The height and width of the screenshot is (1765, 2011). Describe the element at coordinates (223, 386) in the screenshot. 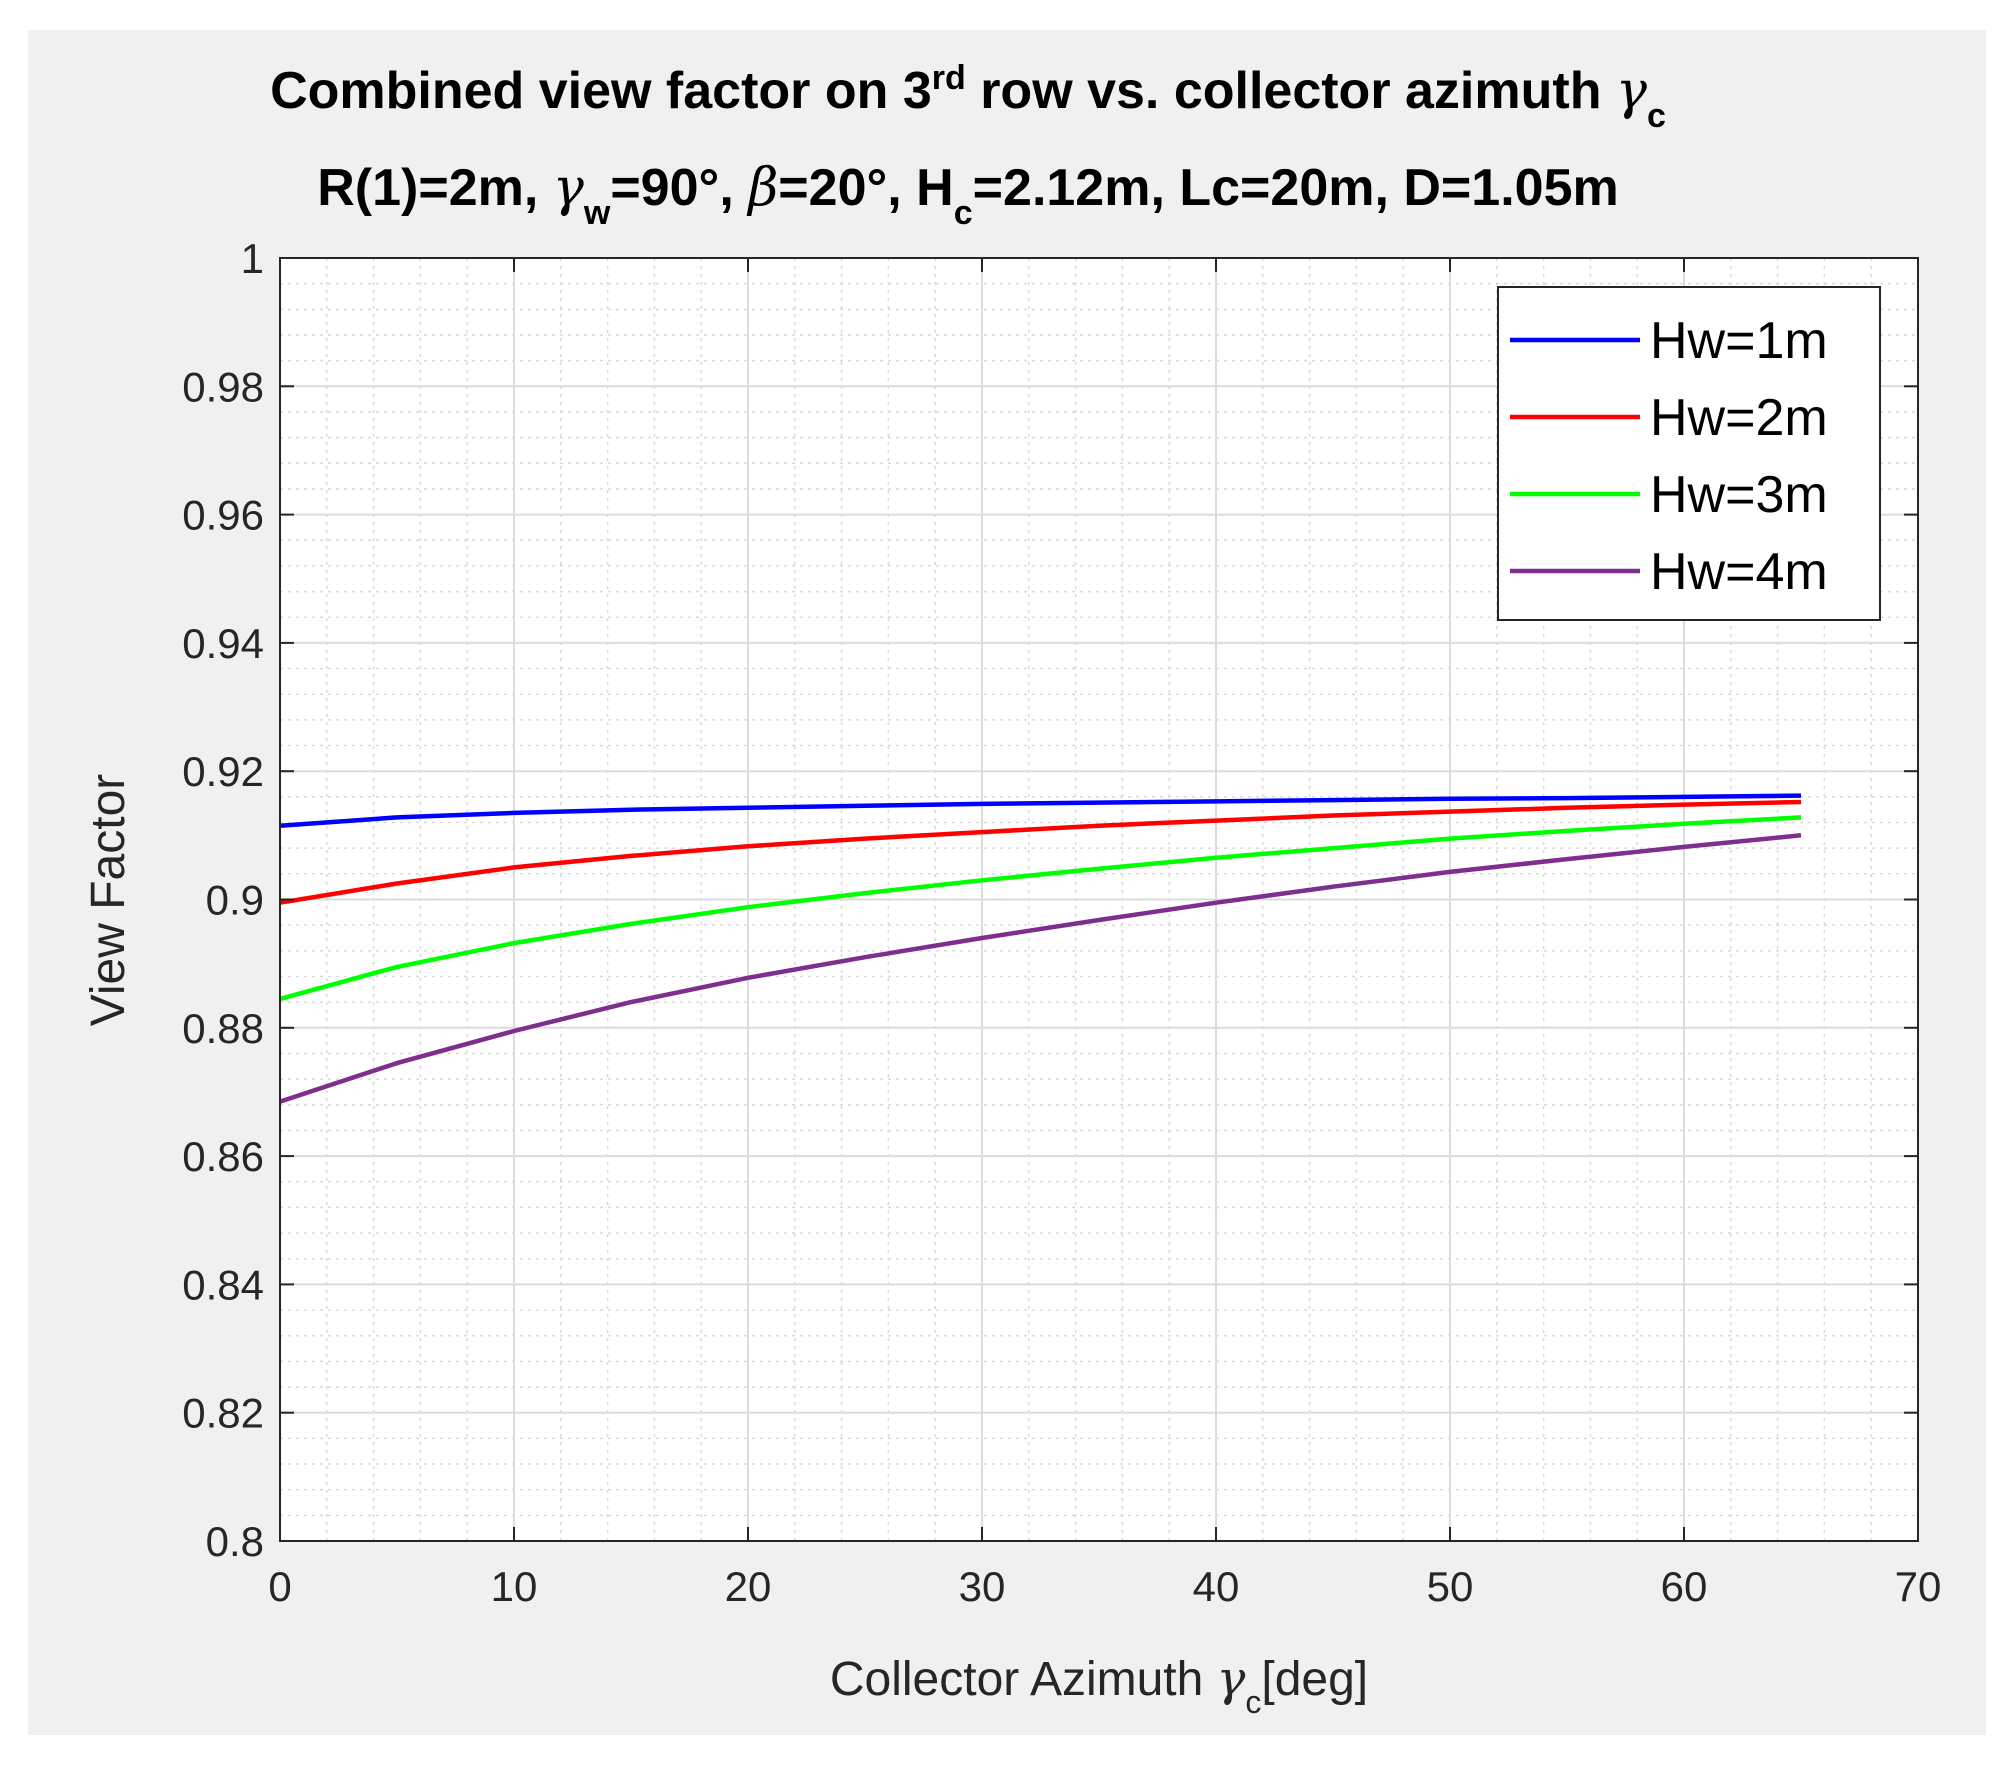

I see `y-tick-label: 0.98` at that location.